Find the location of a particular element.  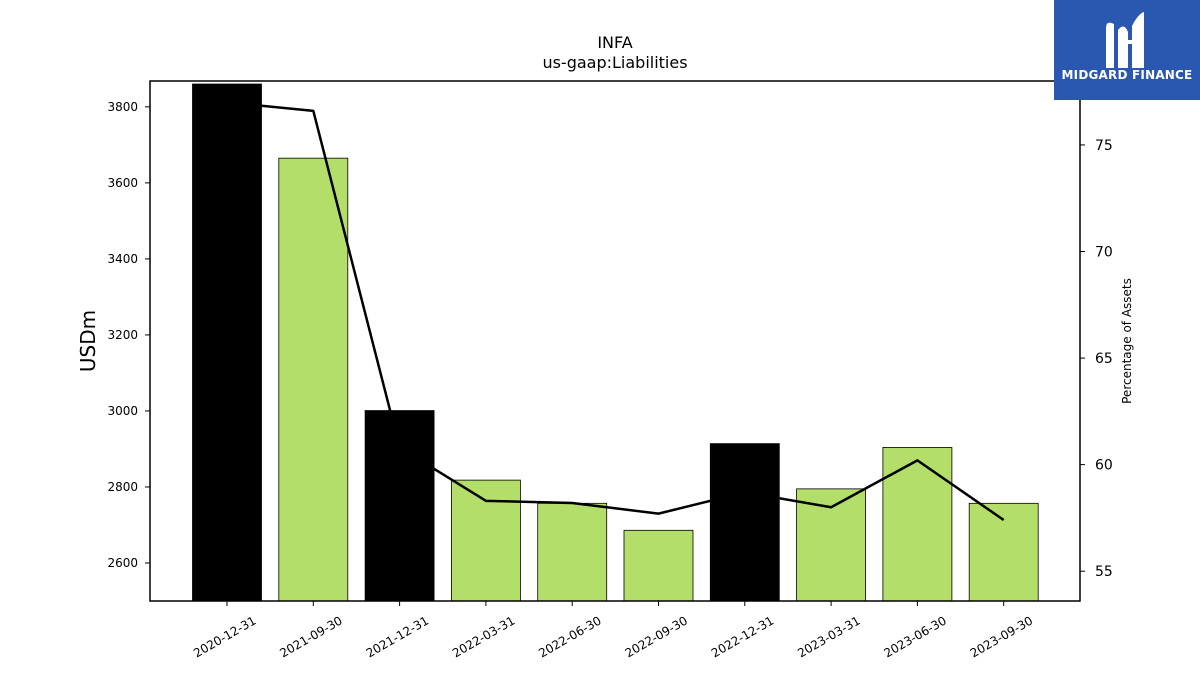

y-tick-label-left: 3400 is located at coordinates (122, 259).